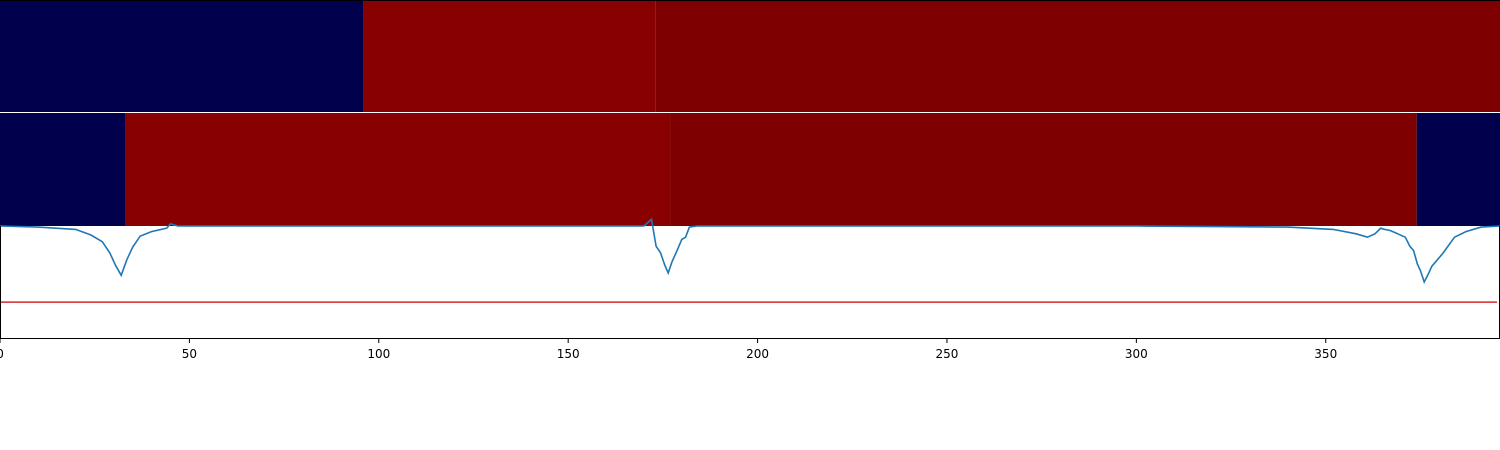  Describe the element at coordinates (2, 354) in the screenshot. I see `x-tick-label: 0` at that location.